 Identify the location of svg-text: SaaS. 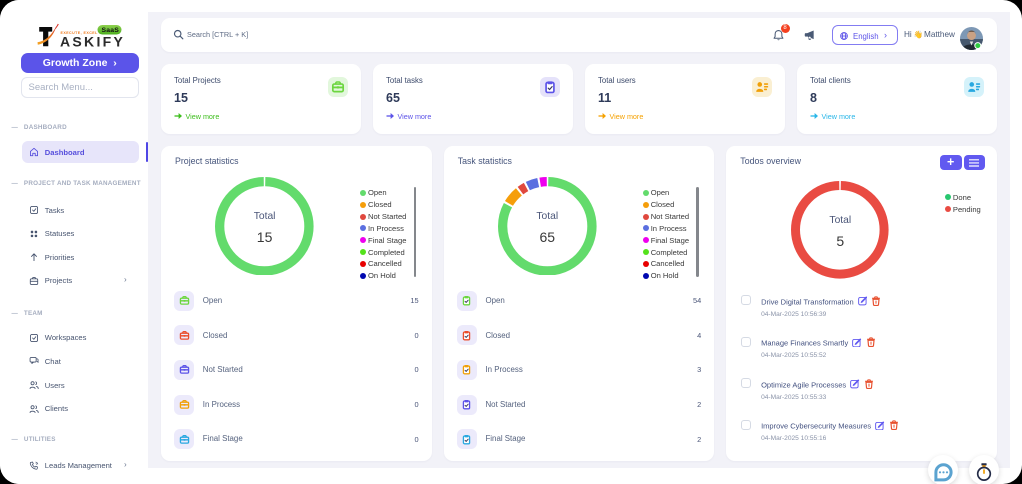
(111, 30).